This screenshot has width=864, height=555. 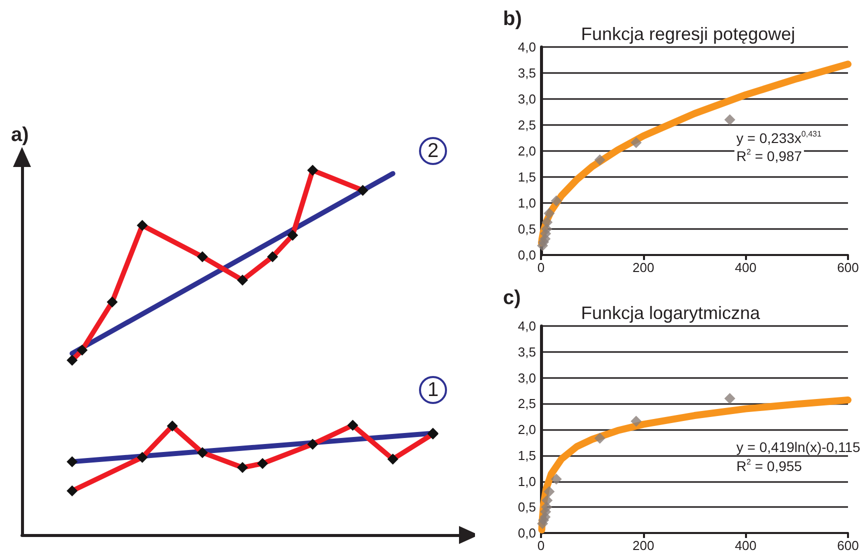 What do you see at coordinates (20, 135) in the screenshot?
I see `chart-title: a)` at bounding box center [20, 135].